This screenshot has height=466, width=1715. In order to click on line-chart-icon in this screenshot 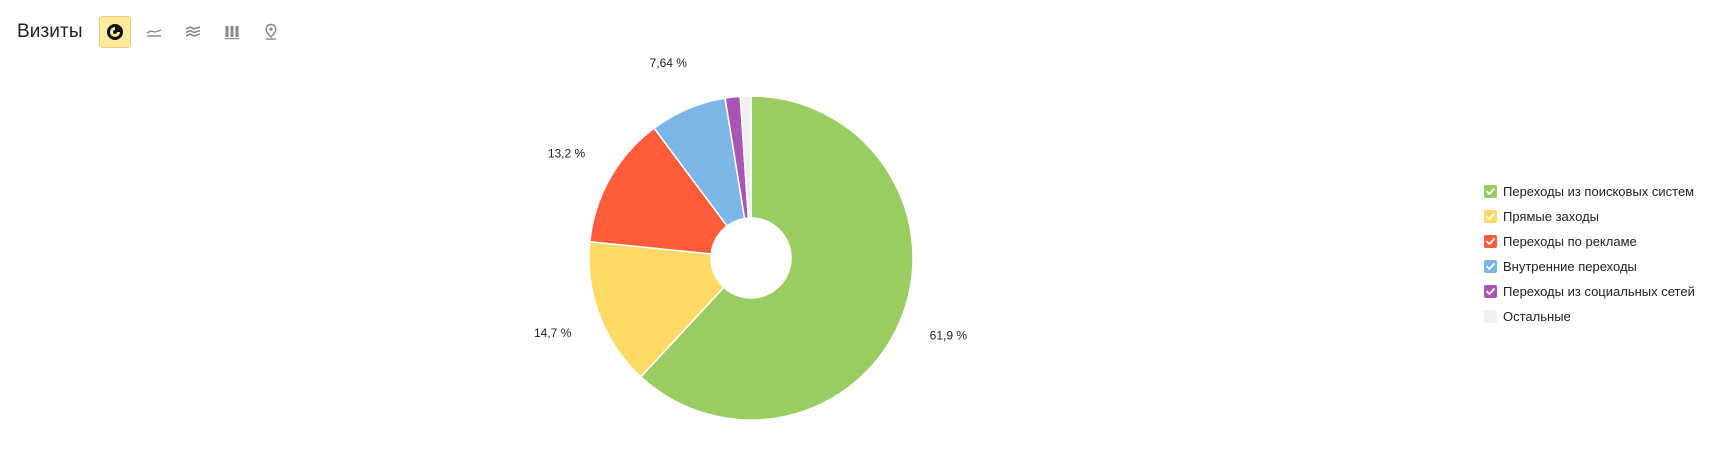, I will do `click(153, 33)`.